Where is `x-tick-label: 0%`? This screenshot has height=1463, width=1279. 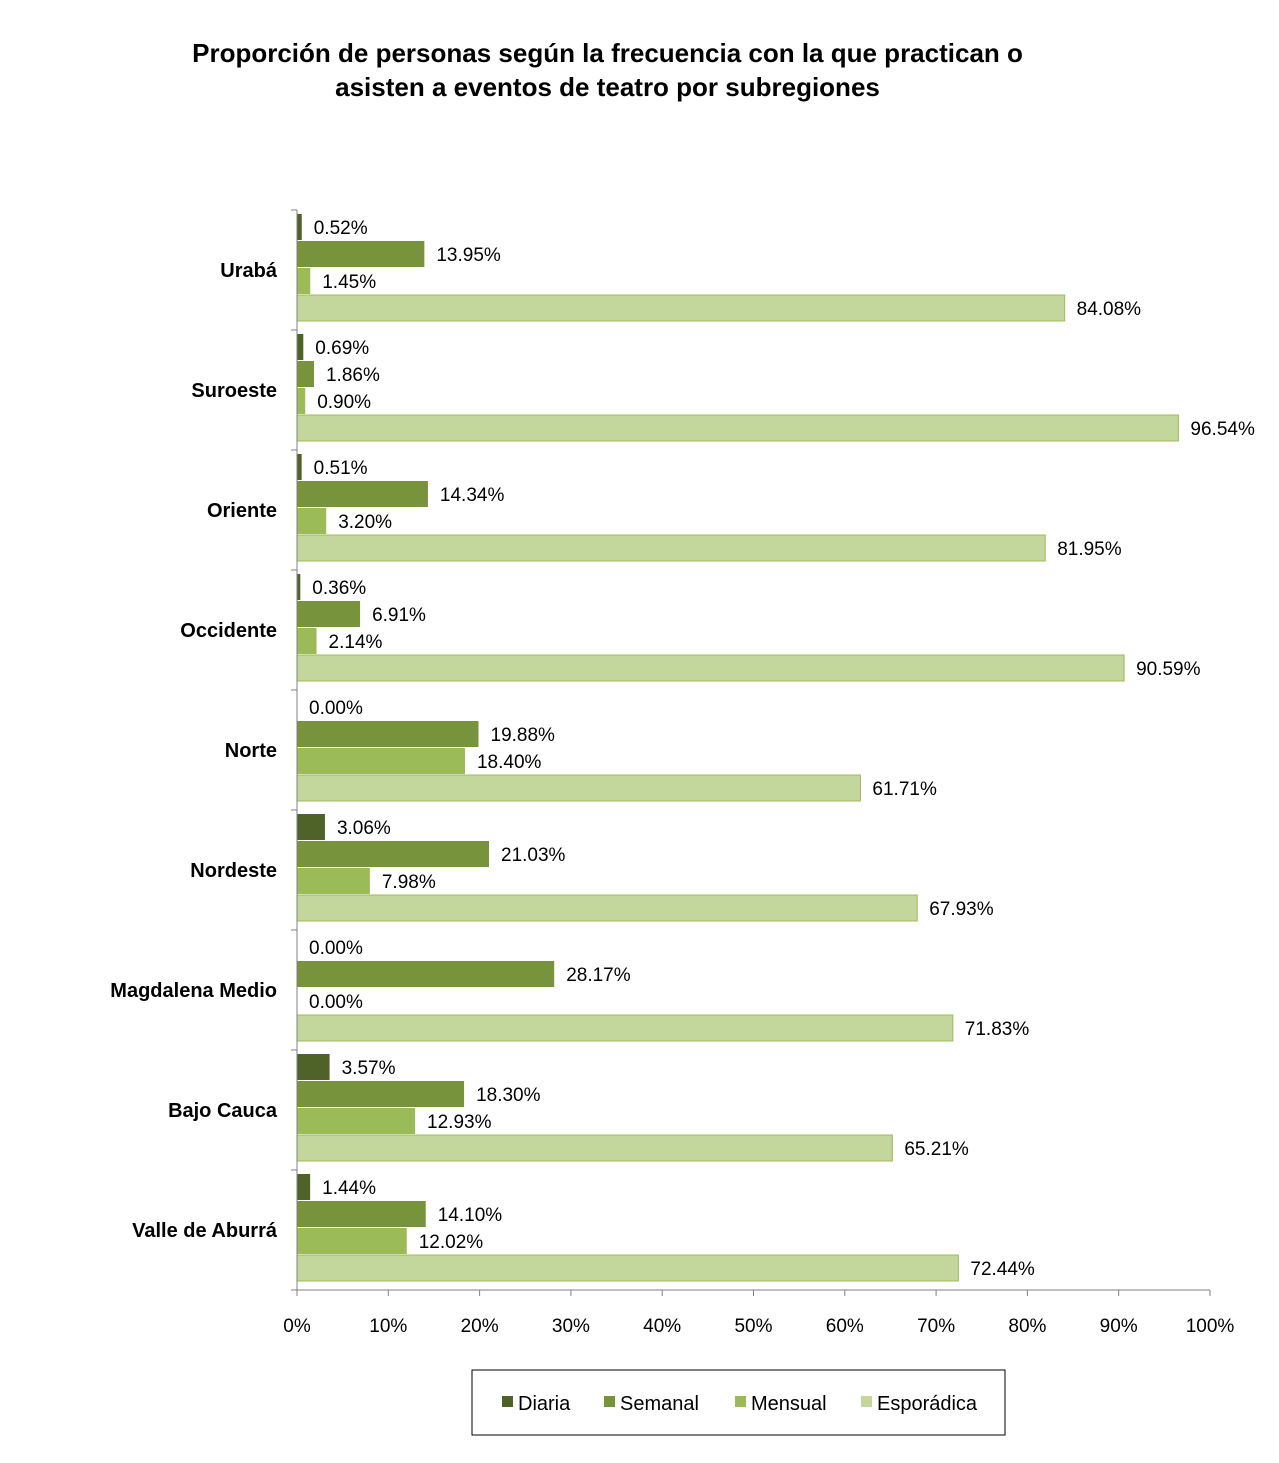
x-tick-label: 0% is located at coordinates (297, 1326).